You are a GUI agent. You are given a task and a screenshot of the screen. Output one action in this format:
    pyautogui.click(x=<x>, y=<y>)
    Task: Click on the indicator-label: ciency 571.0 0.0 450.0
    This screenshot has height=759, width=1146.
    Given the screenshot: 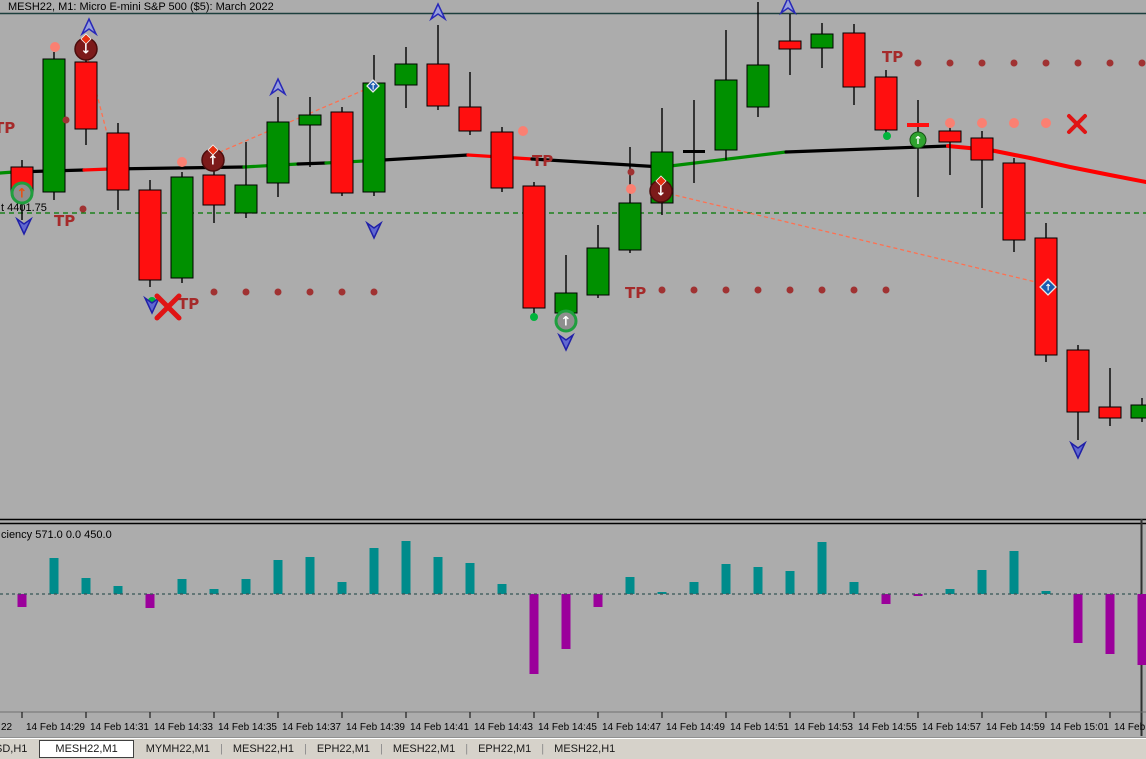 What is the action you would take?
    pyautogui.click(x=56, y=535)
    